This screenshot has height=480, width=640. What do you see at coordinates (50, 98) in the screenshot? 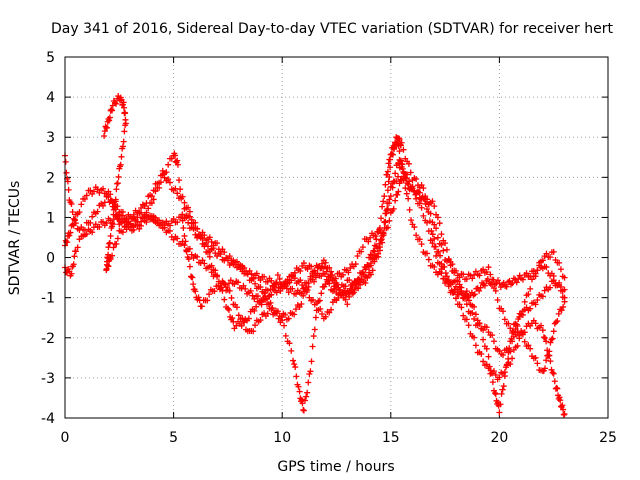
I see `y-tick-label: 4` at bounding box center [50, 98].